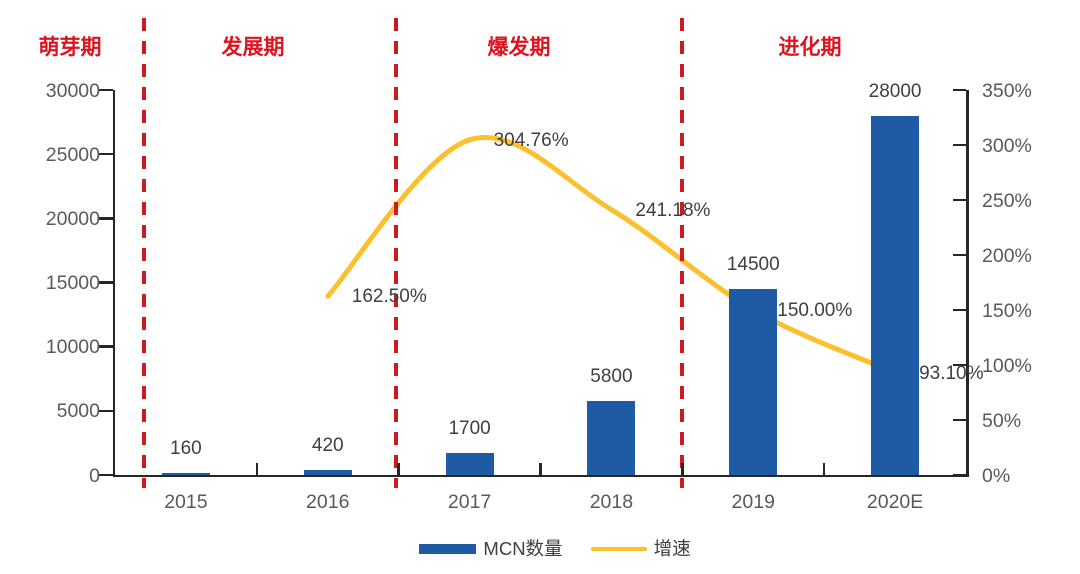 The width and height of the screenshot is (1080, 574). Describe the element at coordinates (1007, 310) in the screenshot. I see `y-axis-tick-label-right: 150%` at that location.